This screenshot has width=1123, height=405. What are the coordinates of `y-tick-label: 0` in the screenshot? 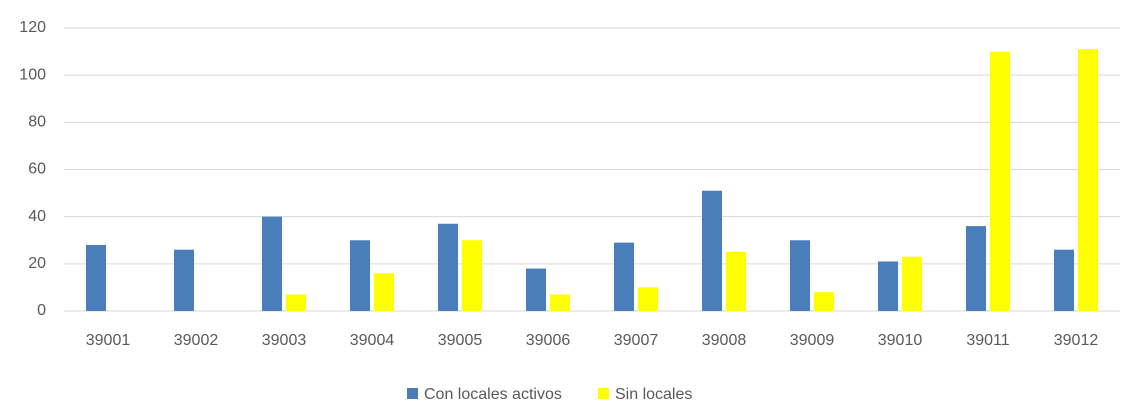 It's located at (41, 310).